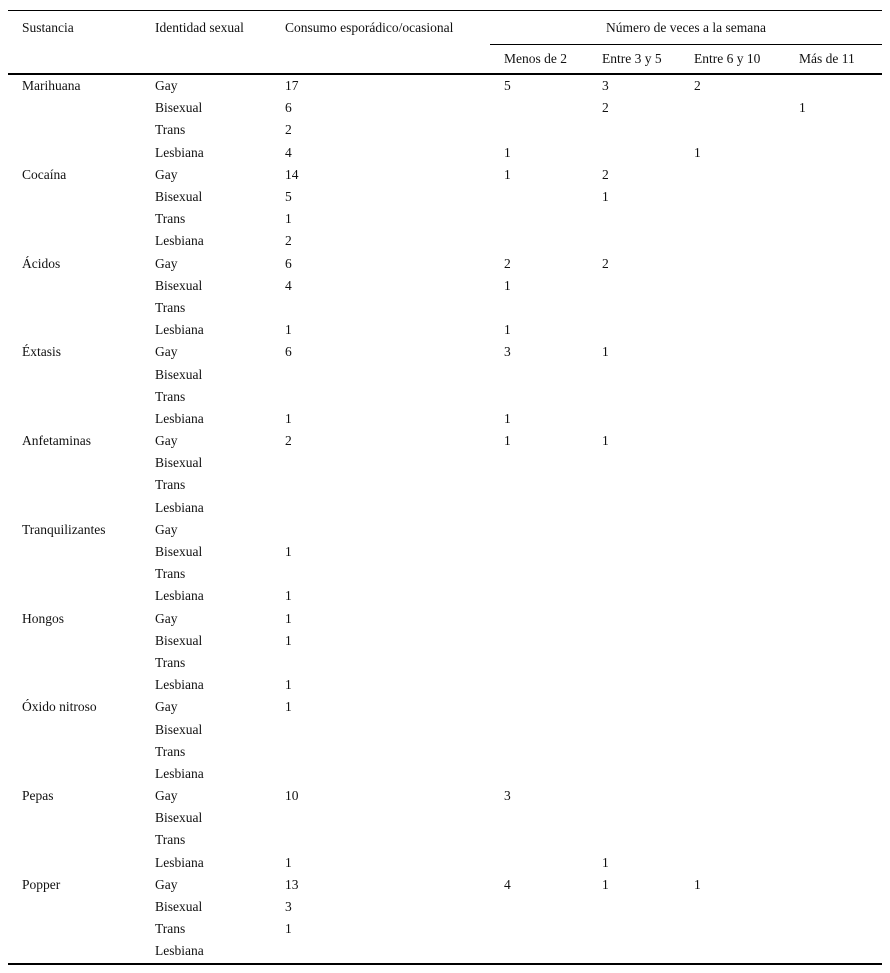 The width and height of the screenshot is (890, 973). I want to click on cell-sustancia: Éxtasis, so click(41, 352).